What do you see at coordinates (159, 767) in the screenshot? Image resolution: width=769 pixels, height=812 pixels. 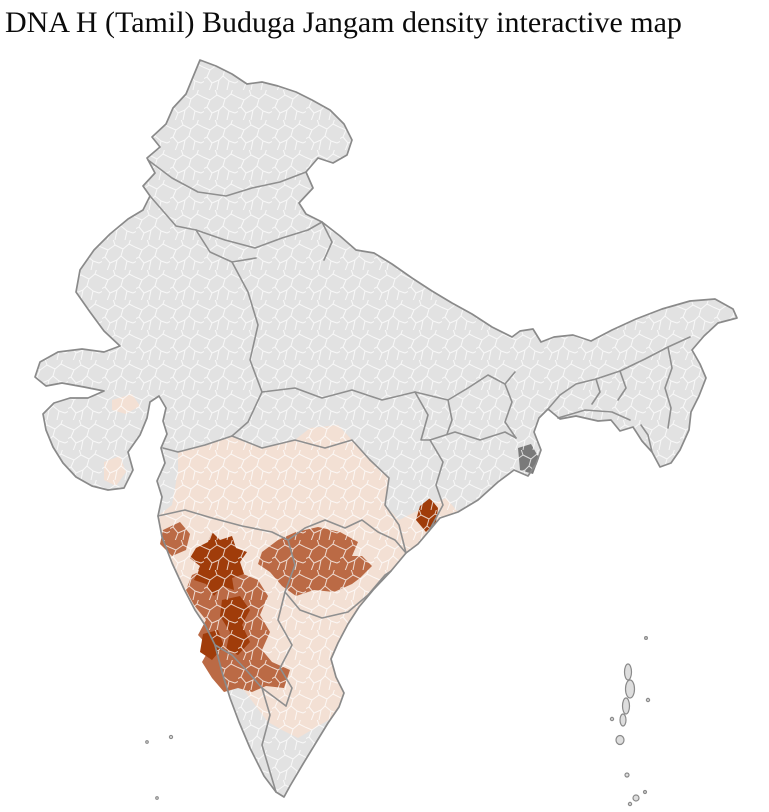 I see `lakshadweep-islands` at bounding box center [159, 767].